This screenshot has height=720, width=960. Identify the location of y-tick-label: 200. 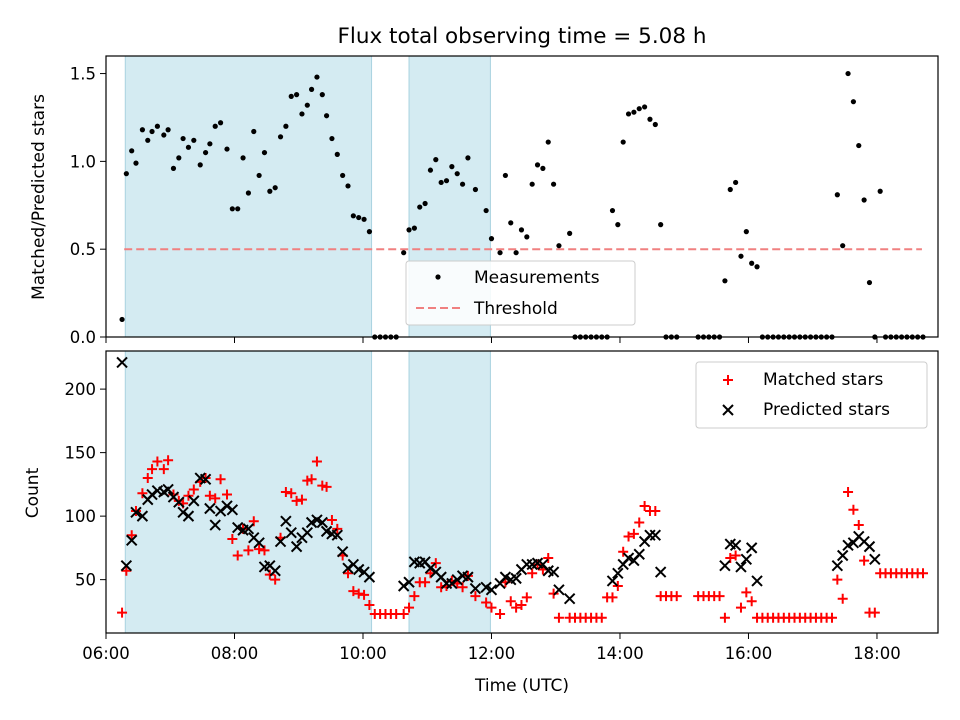
(81, 389).